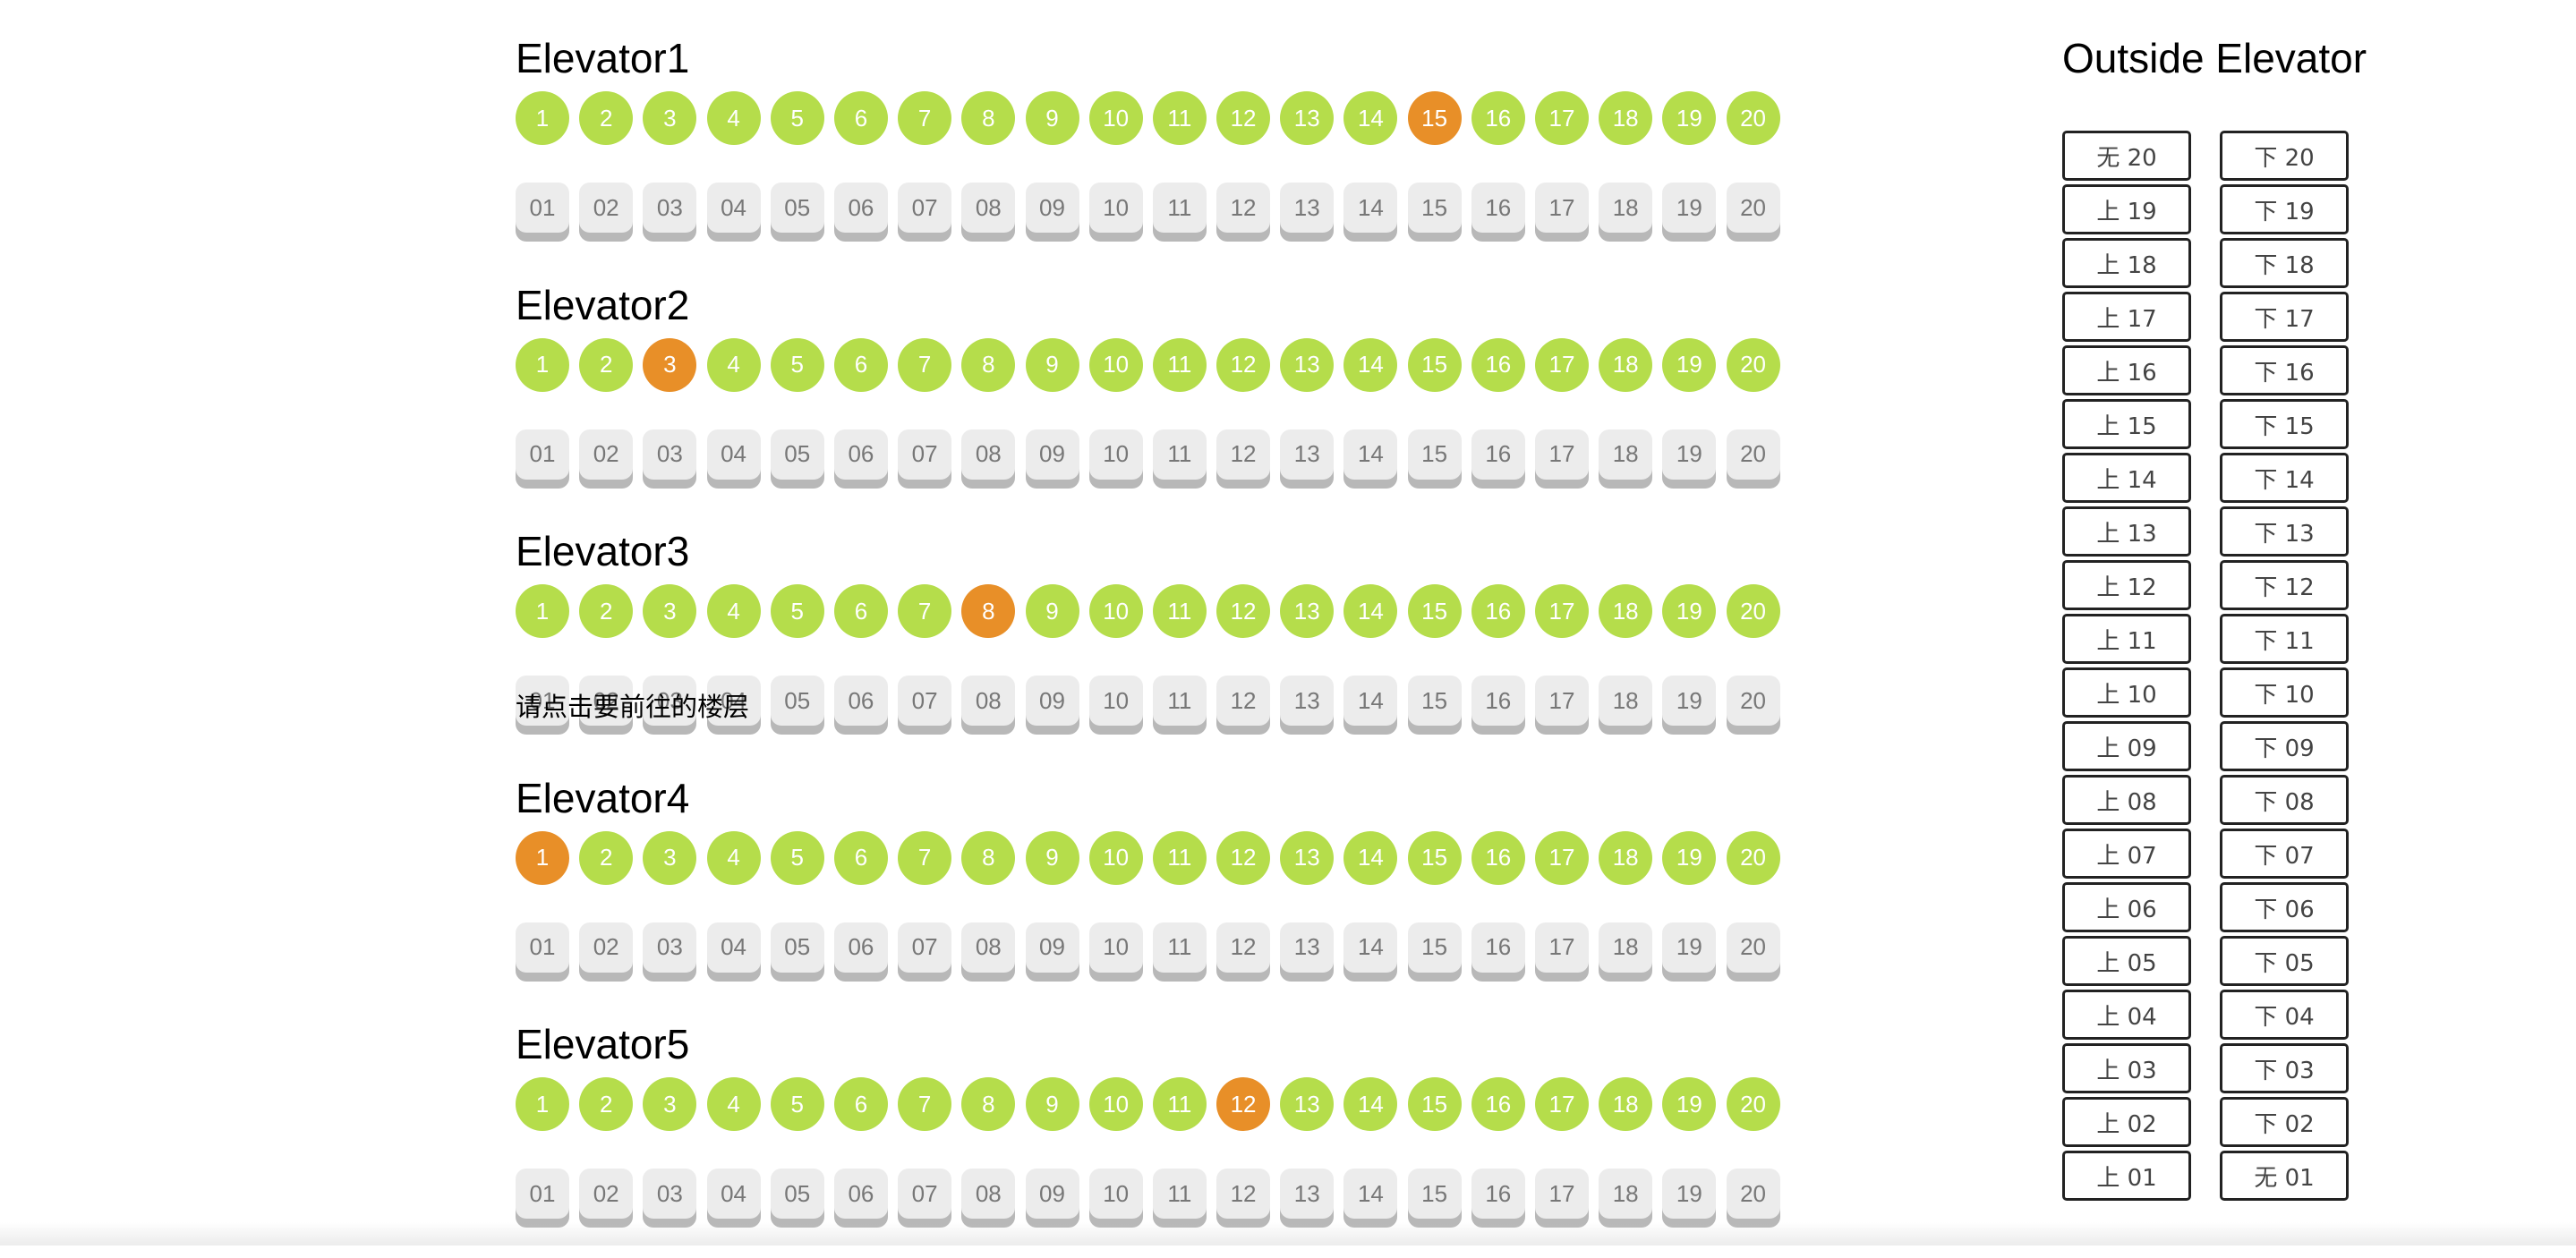 This screenshot has height=1258, width=2576. I want to click on up-call-button: 上 04, so click(2126, 1015).